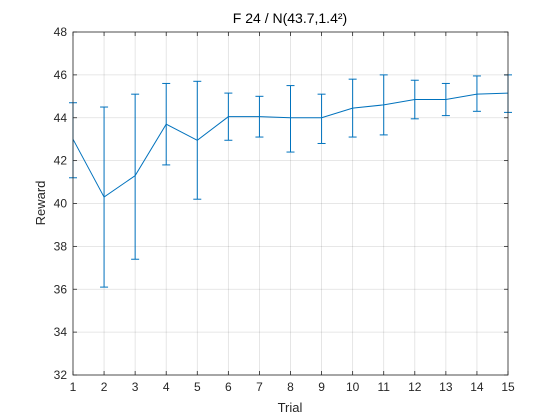  I want to click on y-tick-label: 40, so click(61, 204).